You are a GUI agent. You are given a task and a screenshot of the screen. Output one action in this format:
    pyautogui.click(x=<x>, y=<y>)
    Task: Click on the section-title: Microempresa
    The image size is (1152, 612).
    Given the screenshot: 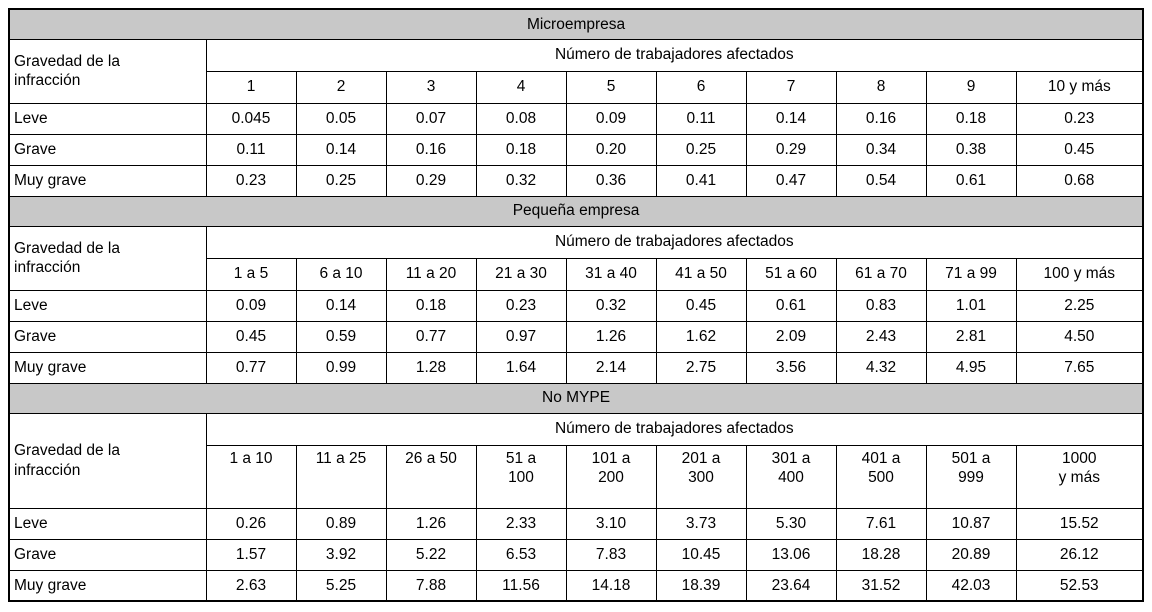 What is the action you would take?
    pyautogui.click(x=576, y=24)
    